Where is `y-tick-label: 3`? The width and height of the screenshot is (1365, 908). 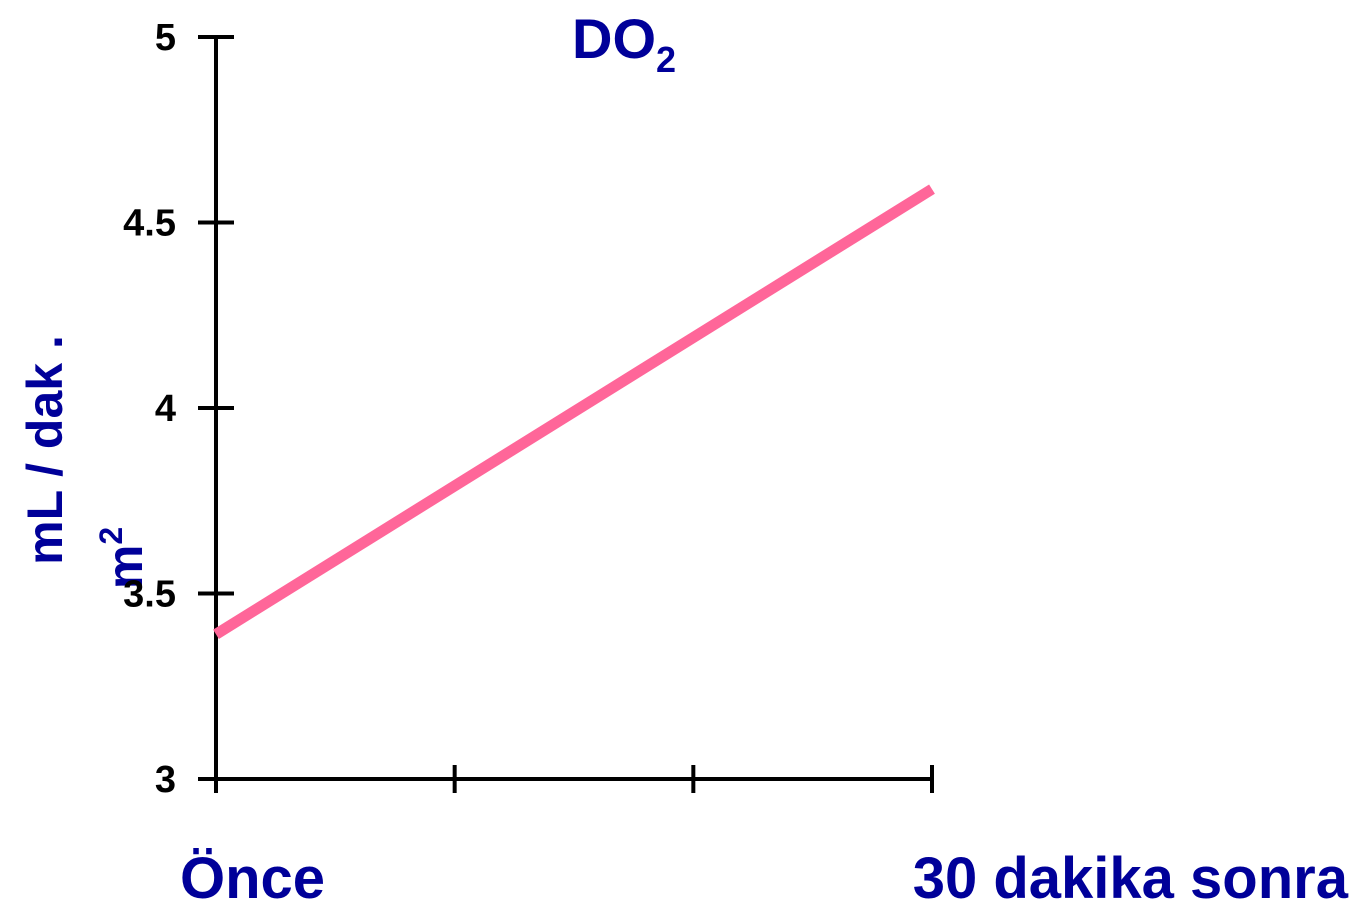
y-tick-label: 3 is located at coordinates (165, 780).